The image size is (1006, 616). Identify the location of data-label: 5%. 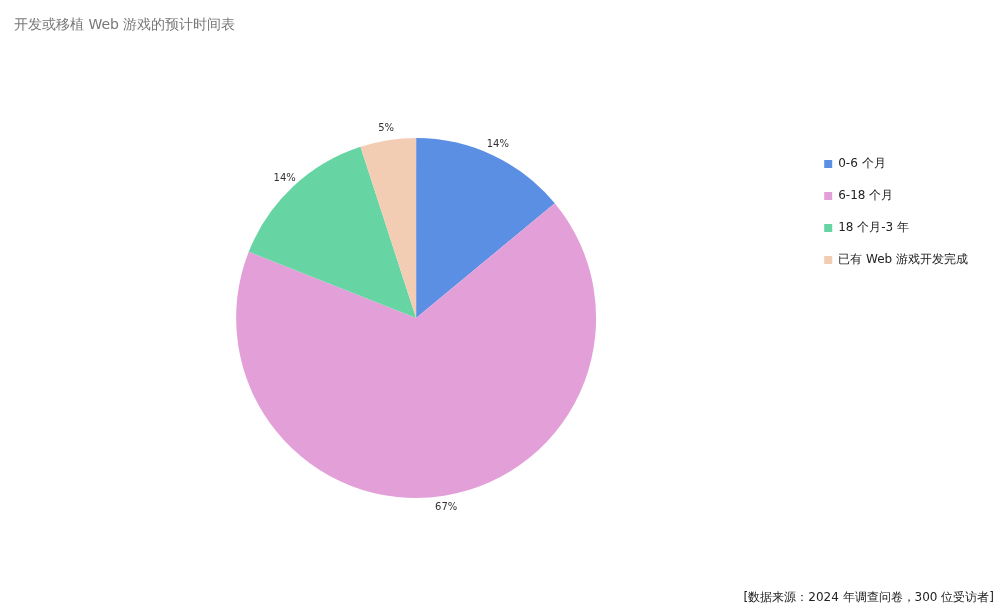
(386, 127).